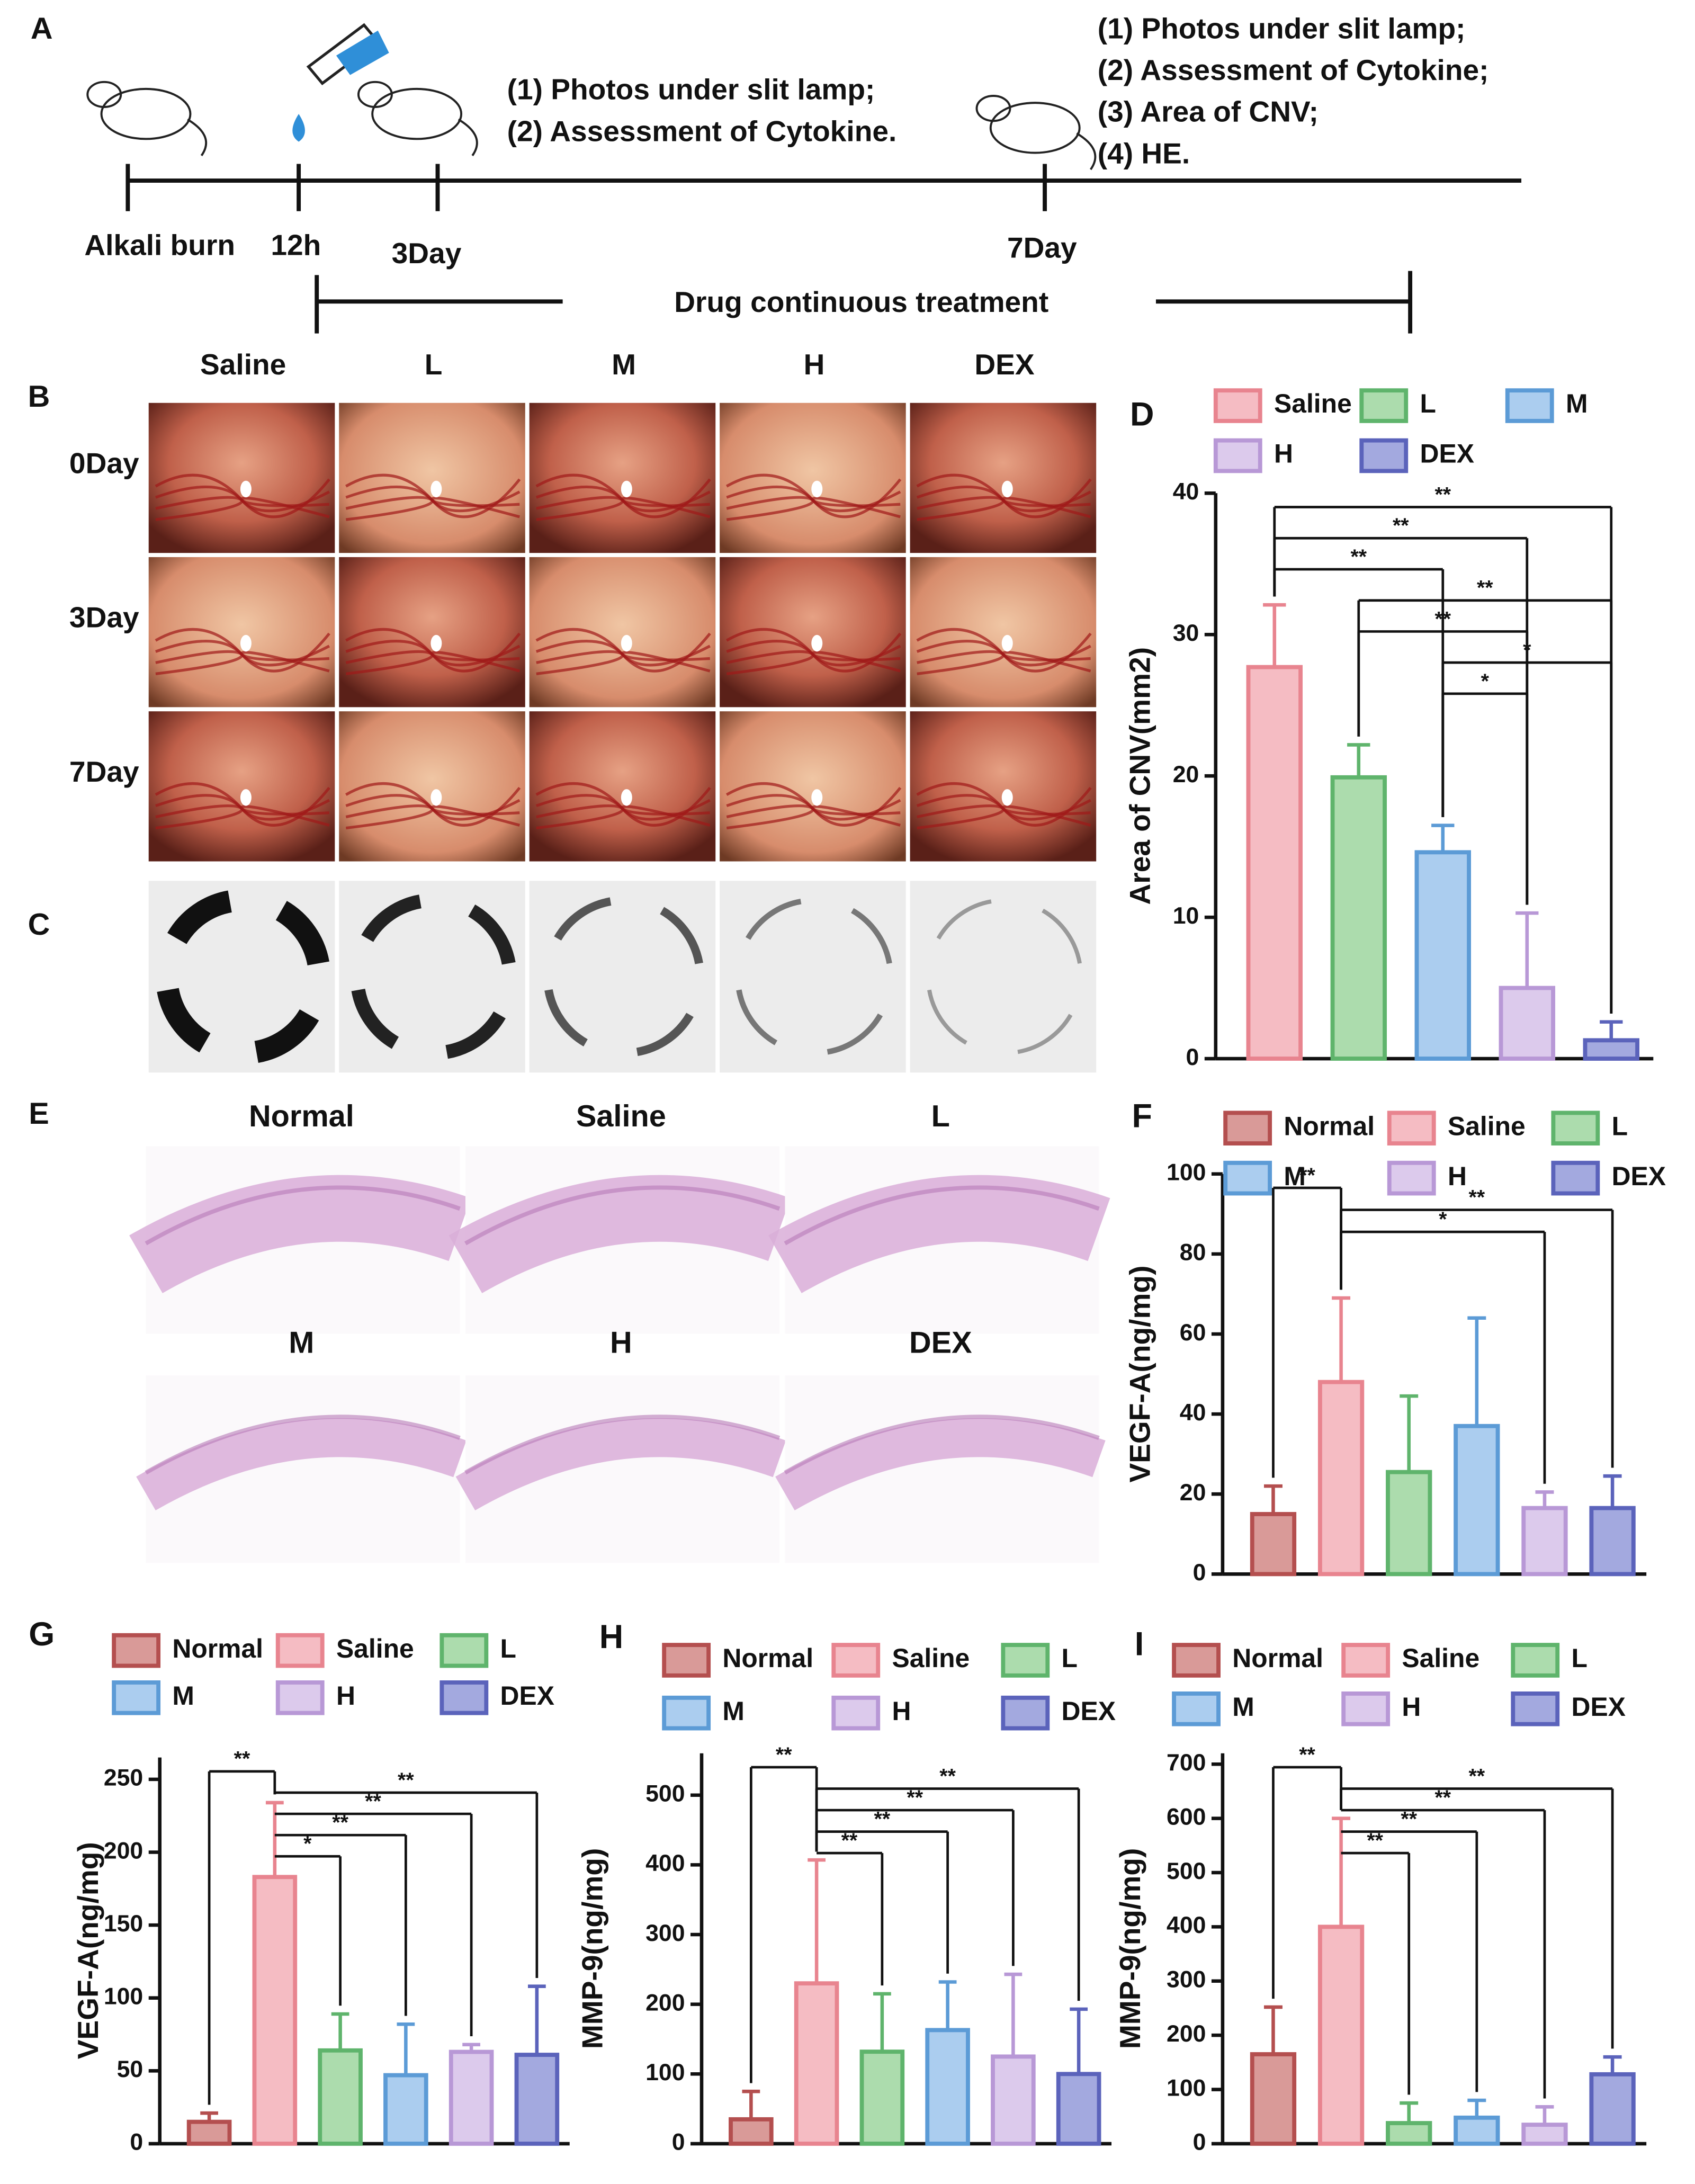  What do you see at coordinates (1192, 1057) in the screenshot?
I see `y-tick-label: 0` at bounding box center [1192, 1057].